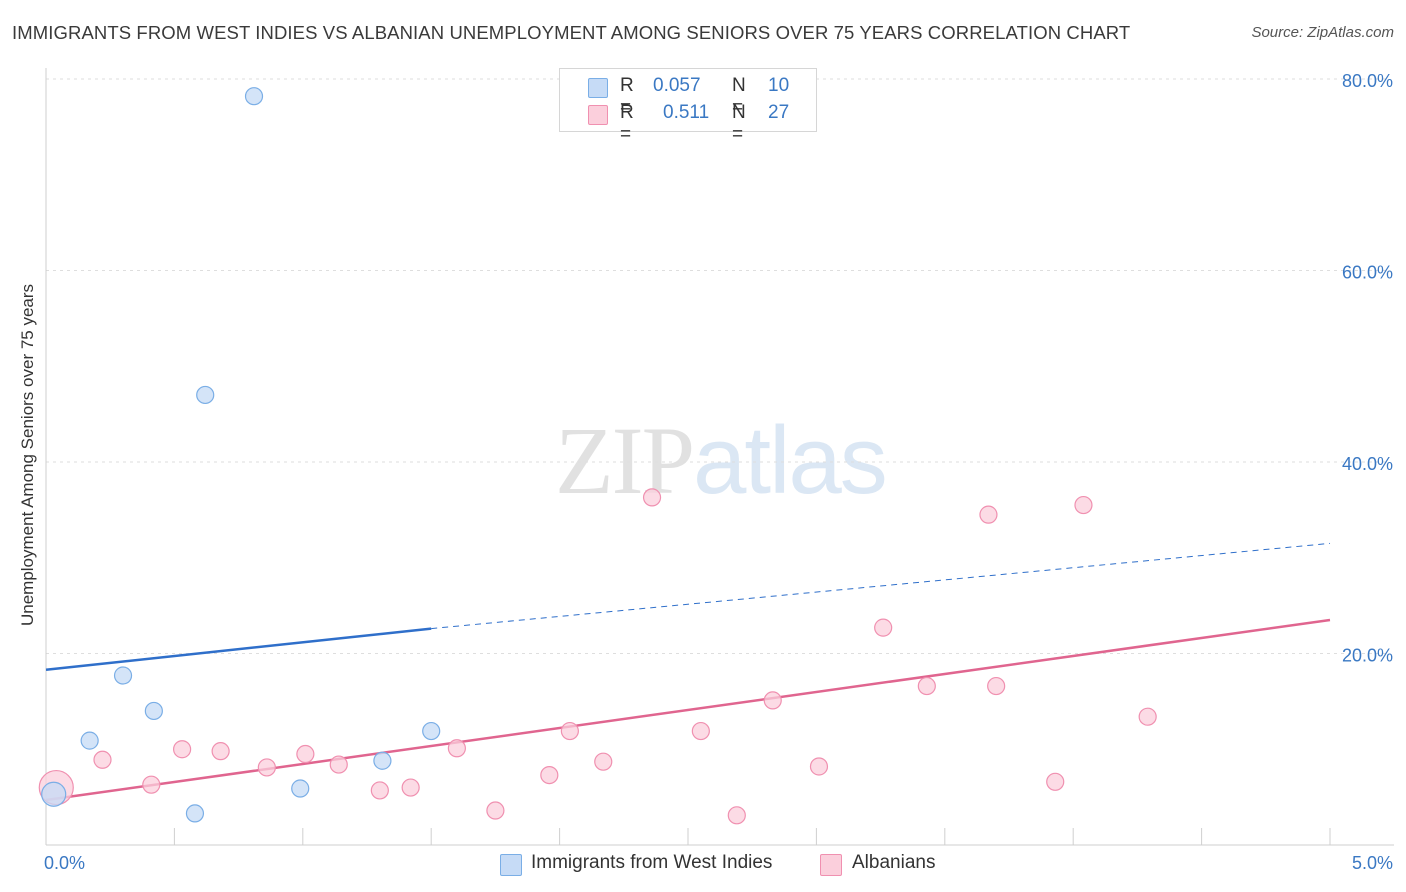  I want to click on y-tick-label: 80.0%, so click(1367, 81).